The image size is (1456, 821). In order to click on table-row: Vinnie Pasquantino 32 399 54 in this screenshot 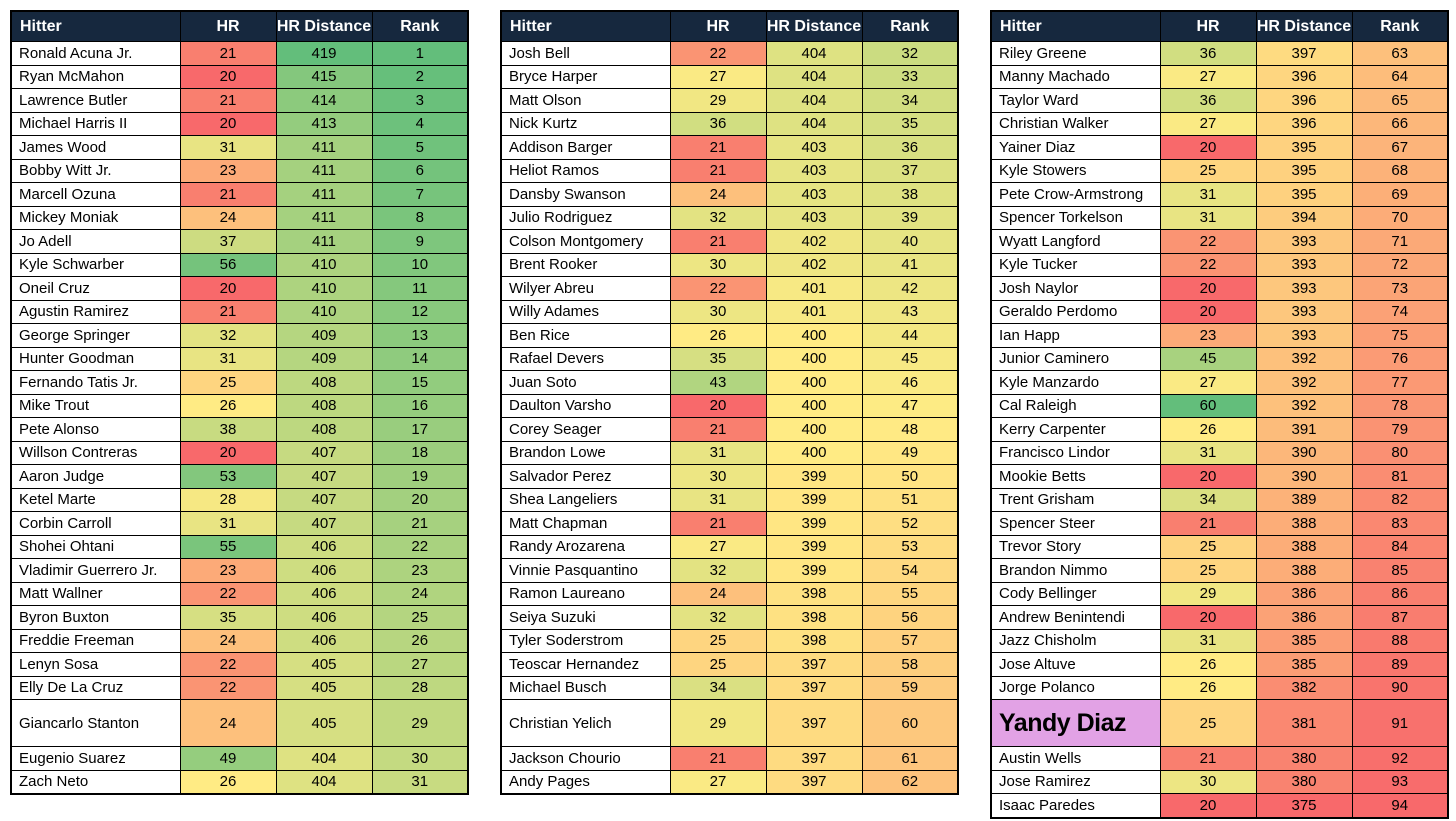, I will do `click(729, 570)`.